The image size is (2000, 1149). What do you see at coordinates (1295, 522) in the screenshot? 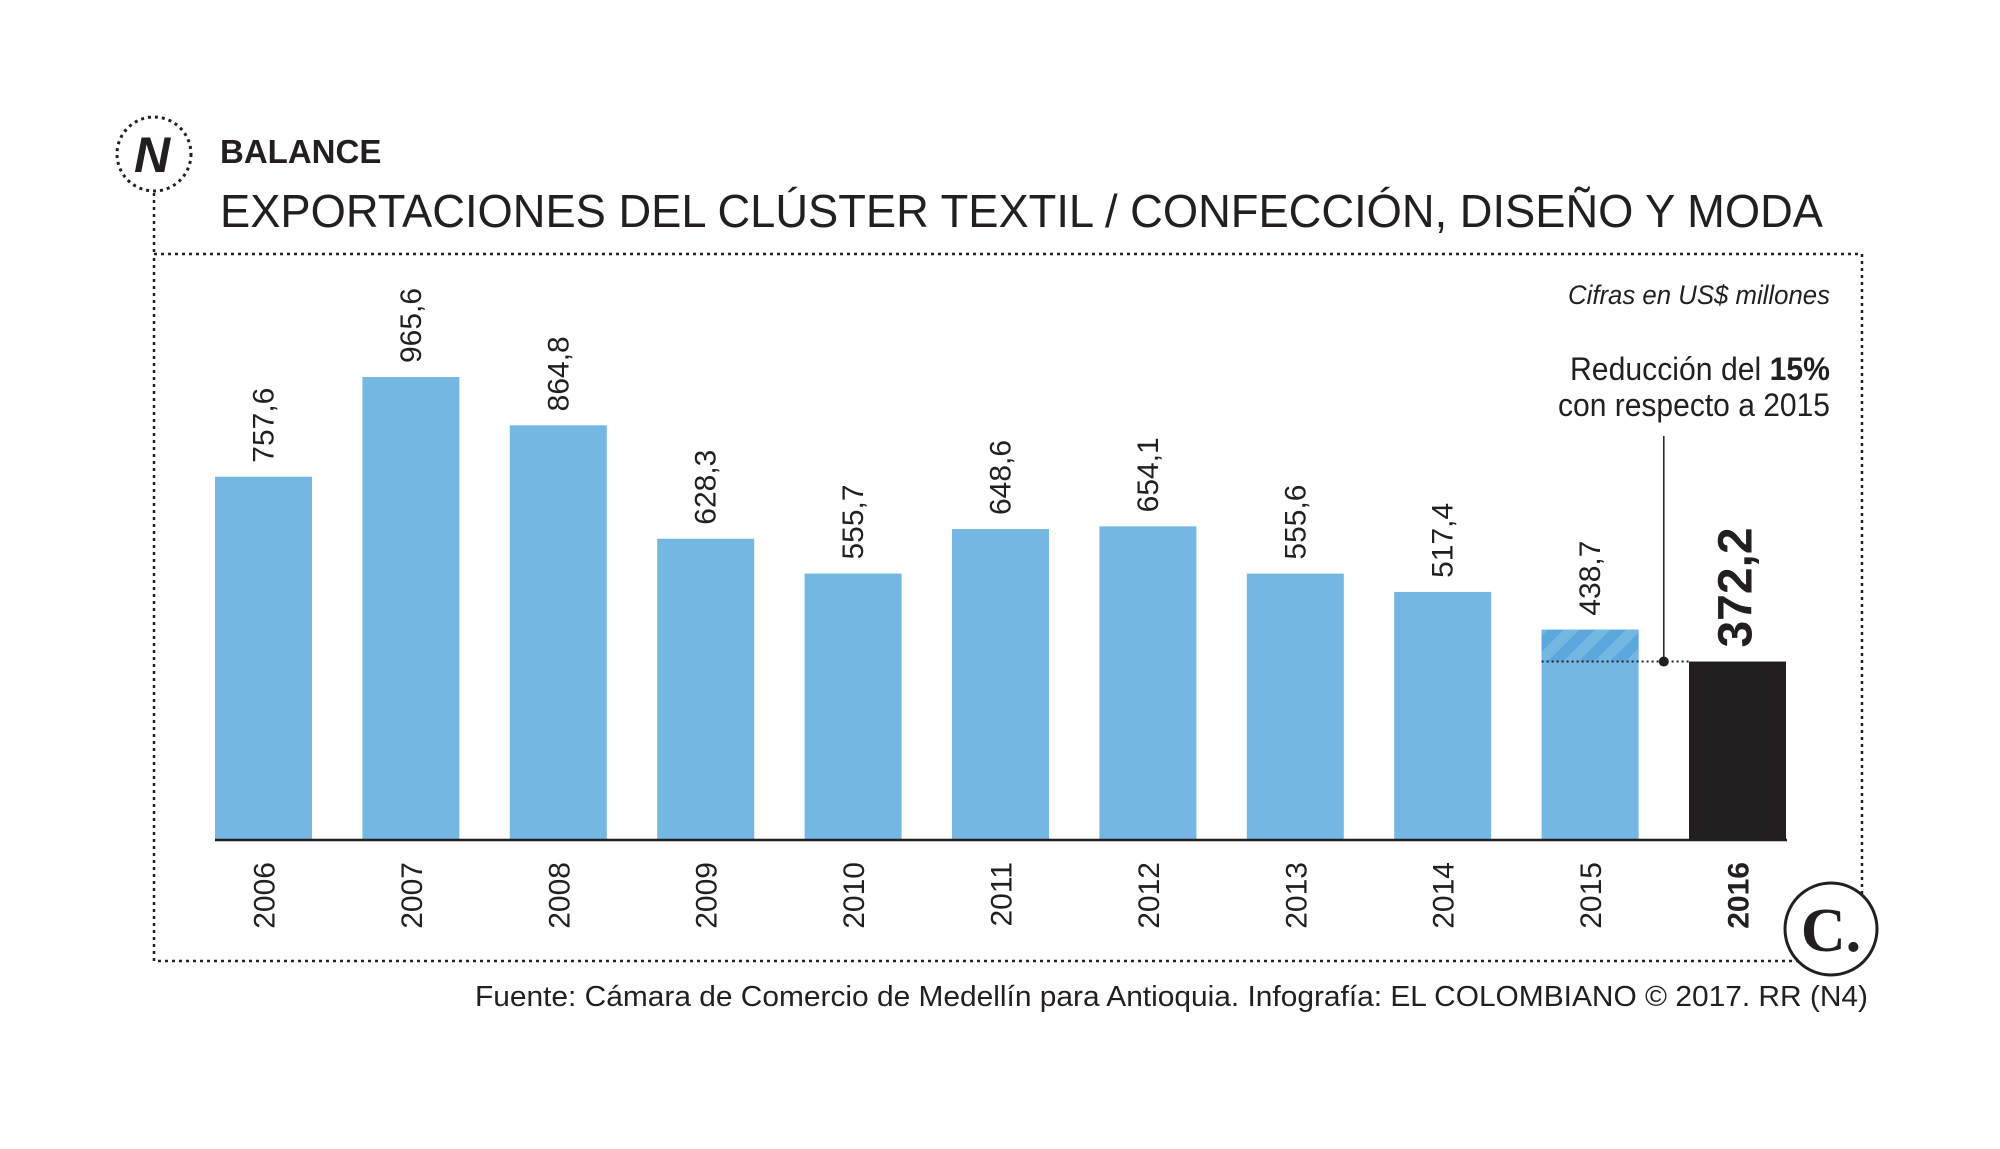
I see `value-label-2013: 555,6` at bounding box center [1295, 522].